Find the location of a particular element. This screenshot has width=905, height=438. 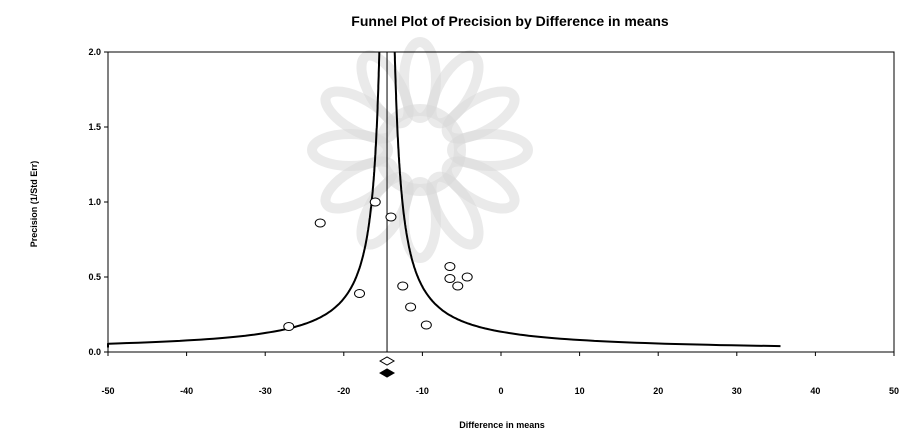

y-axis-label: Precision (1/Std Err) is located at coordinates (34, 204).